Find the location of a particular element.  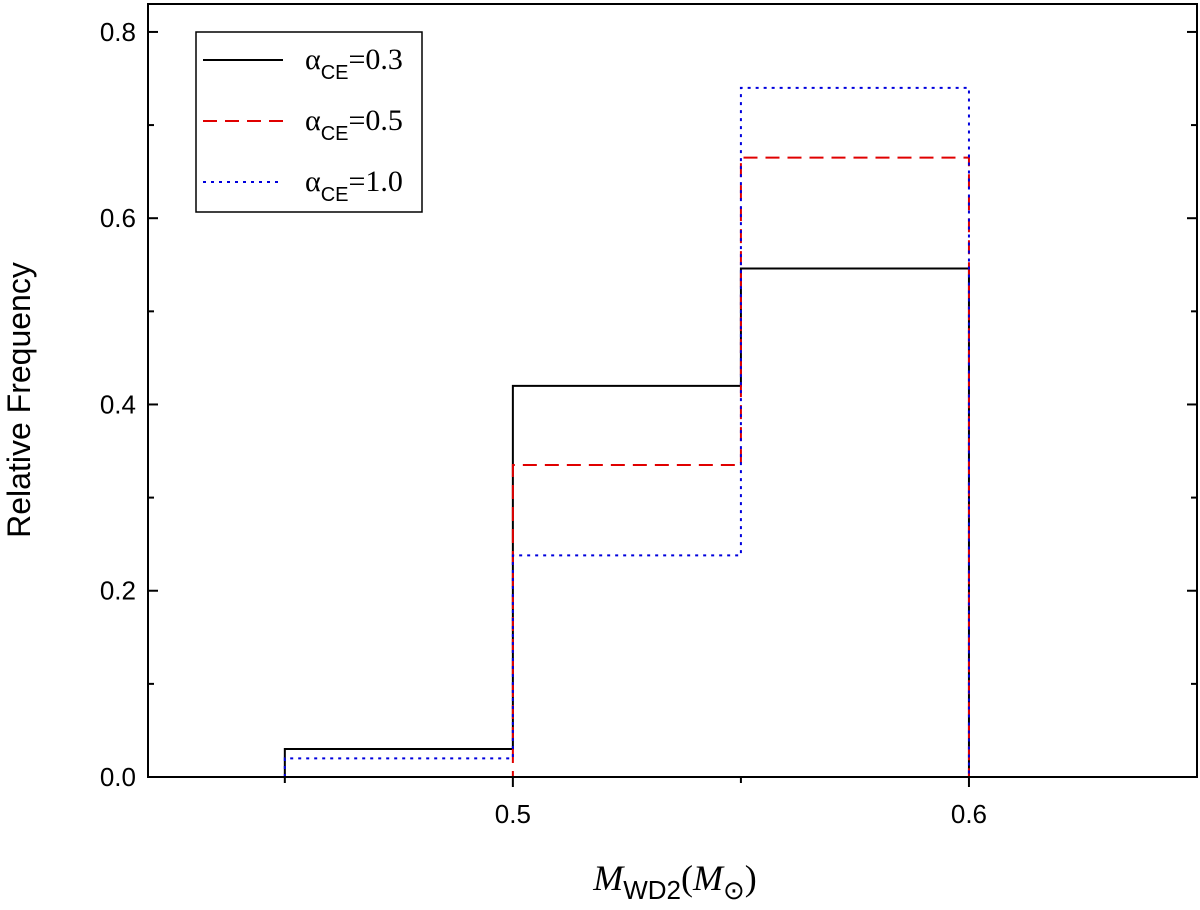

legend-value: =1.0 is located at coordinates (376, 181).